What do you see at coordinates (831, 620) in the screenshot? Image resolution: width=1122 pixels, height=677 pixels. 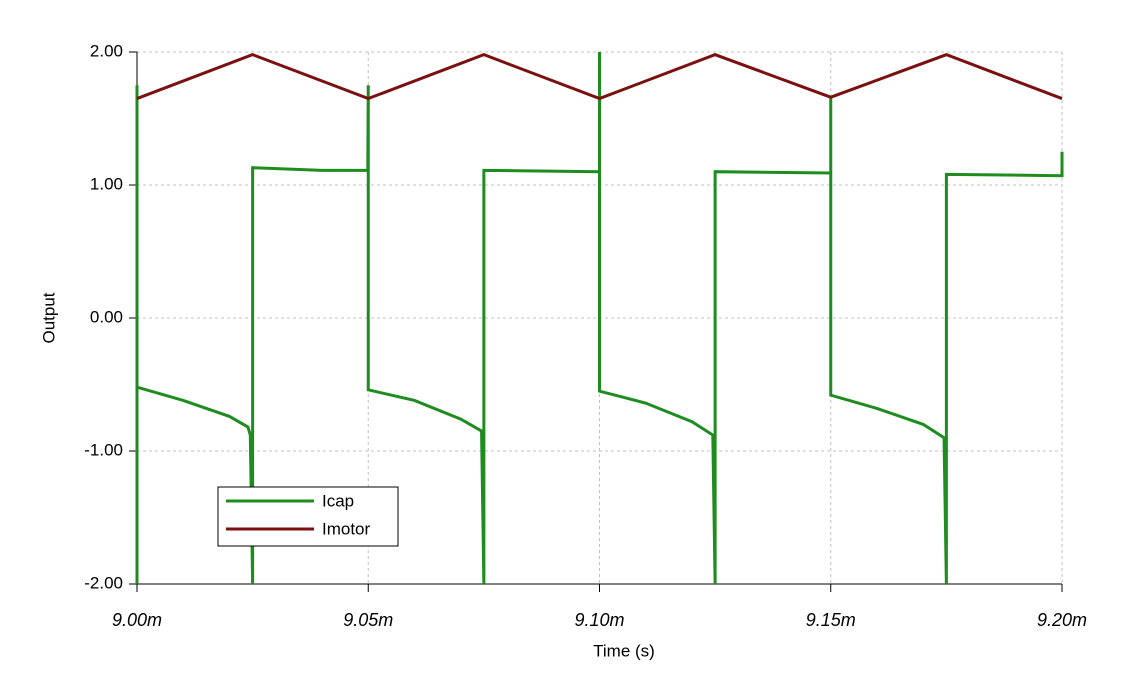 I see `x-tick-label: 9.15m` at bounding box center [831, 620].